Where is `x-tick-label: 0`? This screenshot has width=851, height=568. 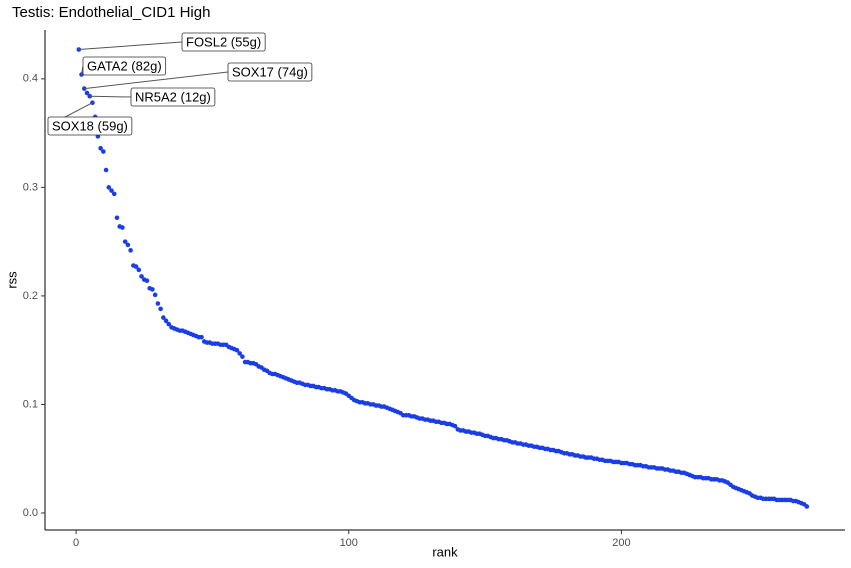 x-tick-label: 0 is located at coordinates (76, 543).